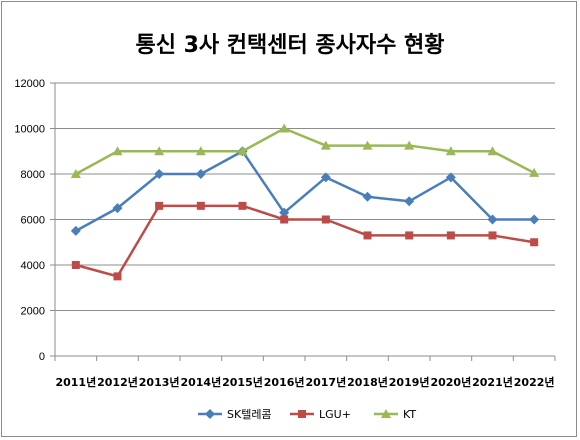 The height and width of the screenshot is (440, 580). I want to click on legend-item: LGU+, so click(320, 414).